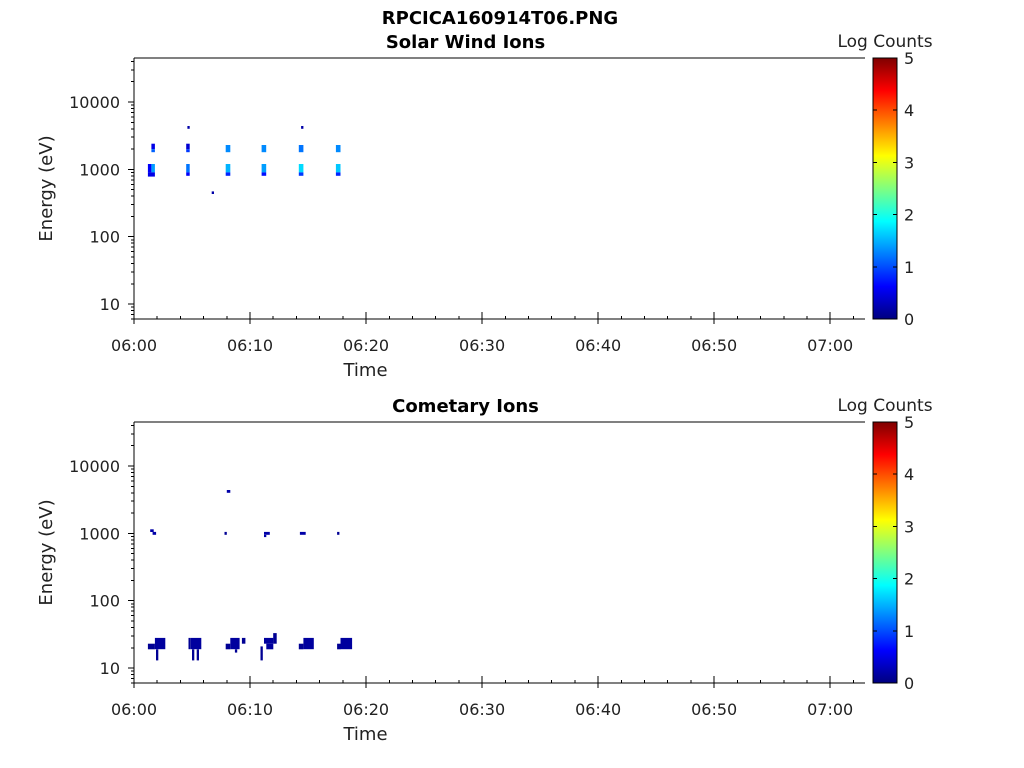 The height and width of the screenshot is (768, 1024). Describe the element at coordinates (909, 422) in the screenshot. I see `colorbar-tick-label: 5` at that location.